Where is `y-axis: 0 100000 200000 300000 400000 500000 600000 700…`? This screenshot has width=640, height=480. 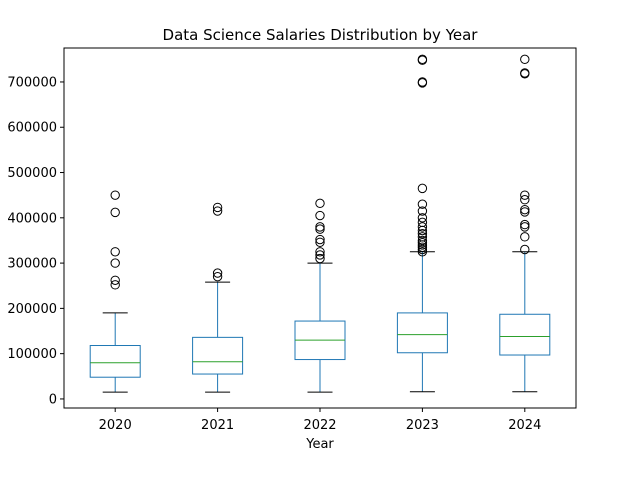 y-axis: 0 100000 200000 300000 400000 500000 600000 700… is located at coordinates (35, 241).